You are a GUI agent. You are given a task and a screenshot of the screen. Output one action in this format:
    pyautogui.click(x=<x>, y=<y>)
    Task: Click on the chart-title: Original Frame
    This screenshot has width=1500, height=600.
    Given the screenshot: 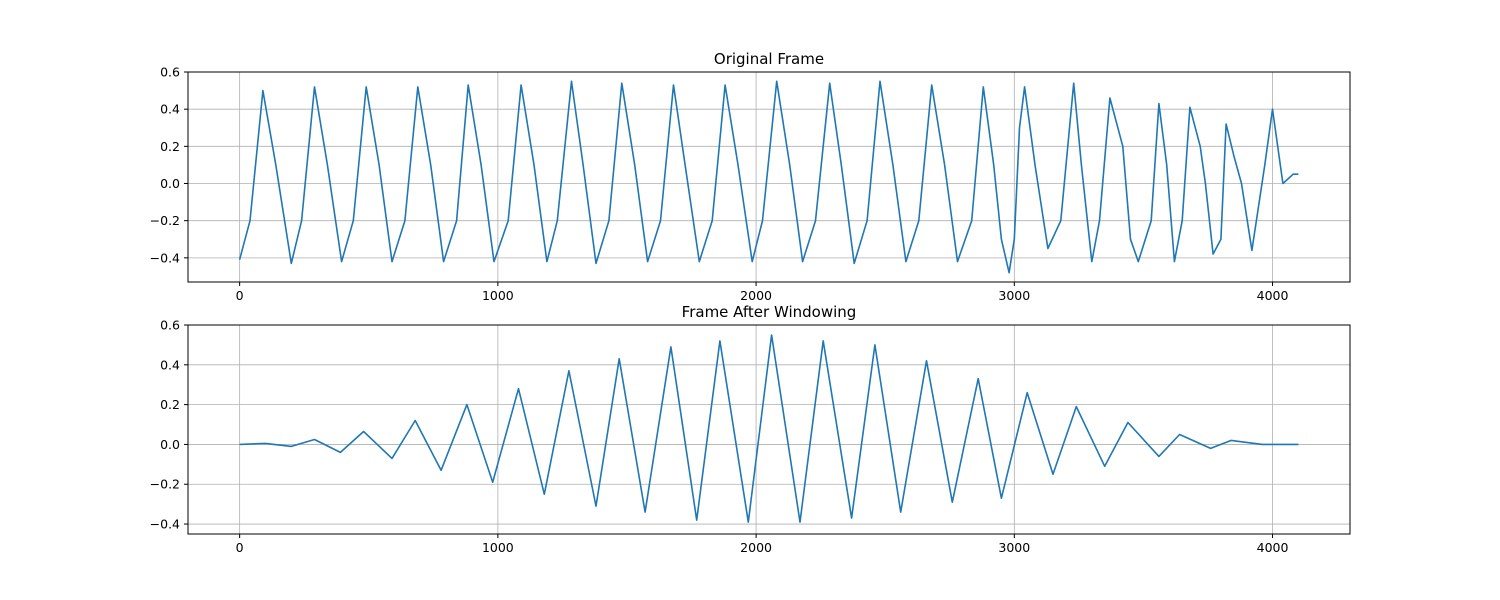 What is the action you would take?
    pyautogui.click(x=769, y=59)
    